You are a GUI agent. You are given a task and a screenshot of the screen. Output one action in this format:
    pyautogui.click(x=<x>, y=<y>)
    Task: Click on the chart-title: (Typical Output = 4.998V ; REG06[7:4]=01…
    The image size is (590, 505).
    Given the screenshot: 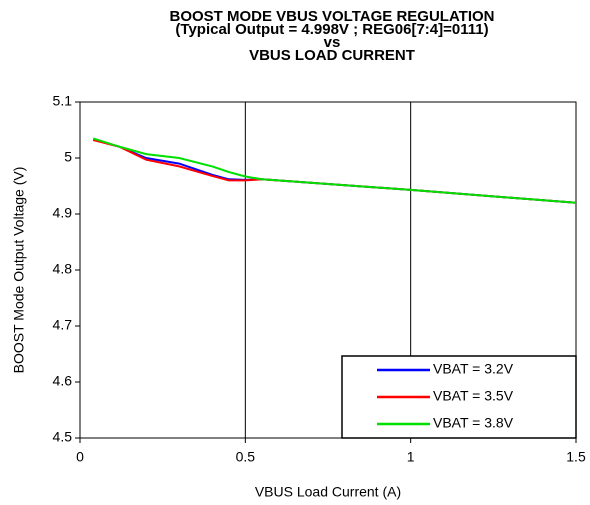 What is the action you would take?
    pyautogui.click(x=331, y=29)
    